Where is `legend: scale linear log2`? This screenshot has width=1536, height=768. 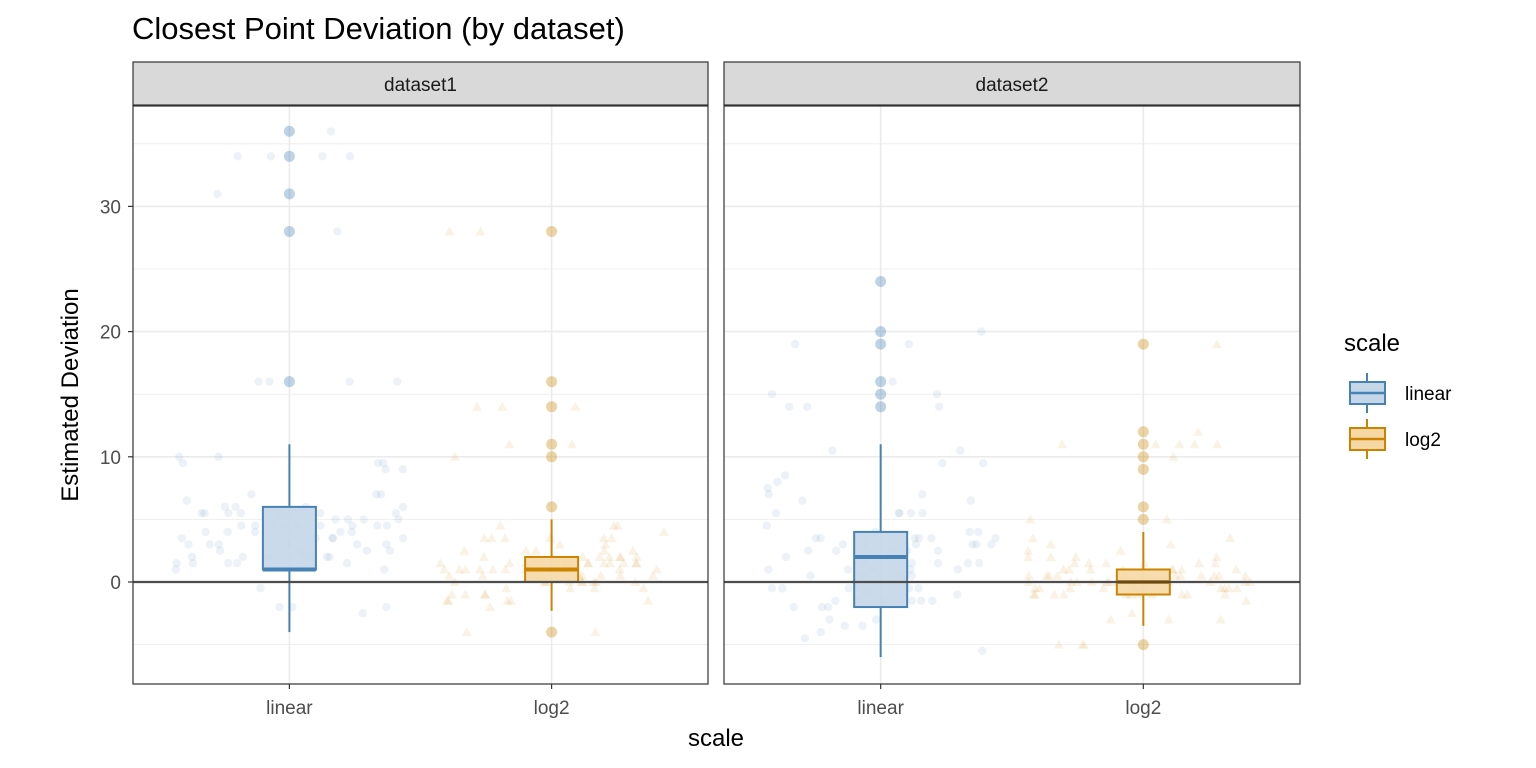 legend: scale linear log2 is located at coordinates (1398, 394).